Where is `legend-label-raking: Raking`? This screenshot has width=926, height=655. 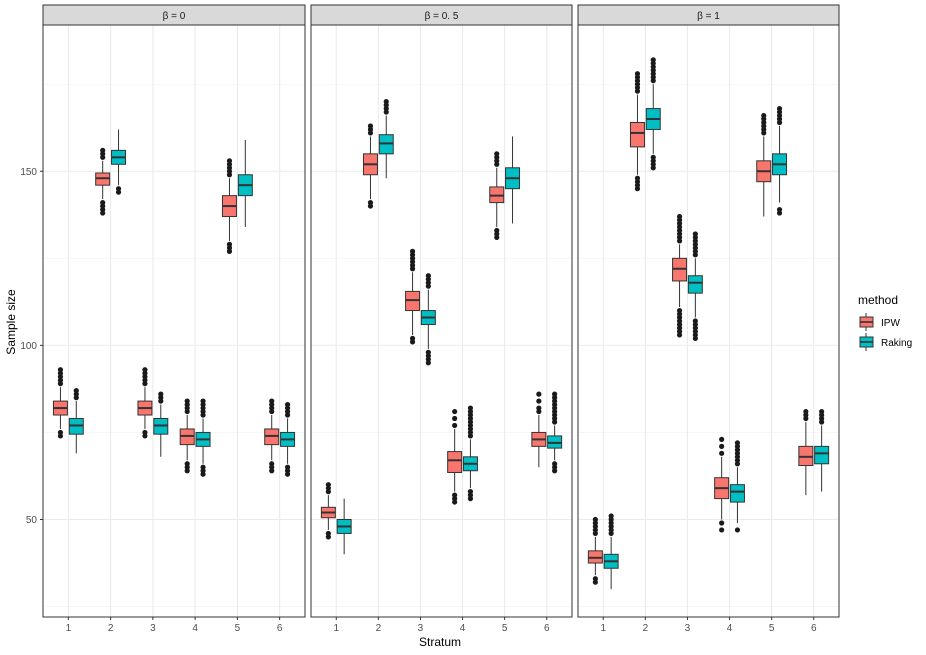
legend-label-raking: Raking is located at coordinates (896, 343).